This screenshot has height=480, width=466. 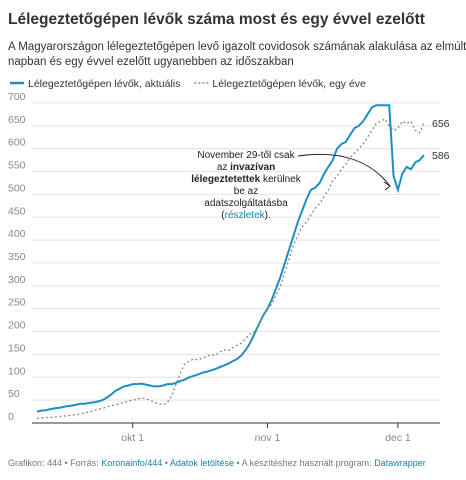 What do you see at coordinates (11, 417) in the screenshot?
I see `y-tick-label: 0` at bounding box center [11, 417].